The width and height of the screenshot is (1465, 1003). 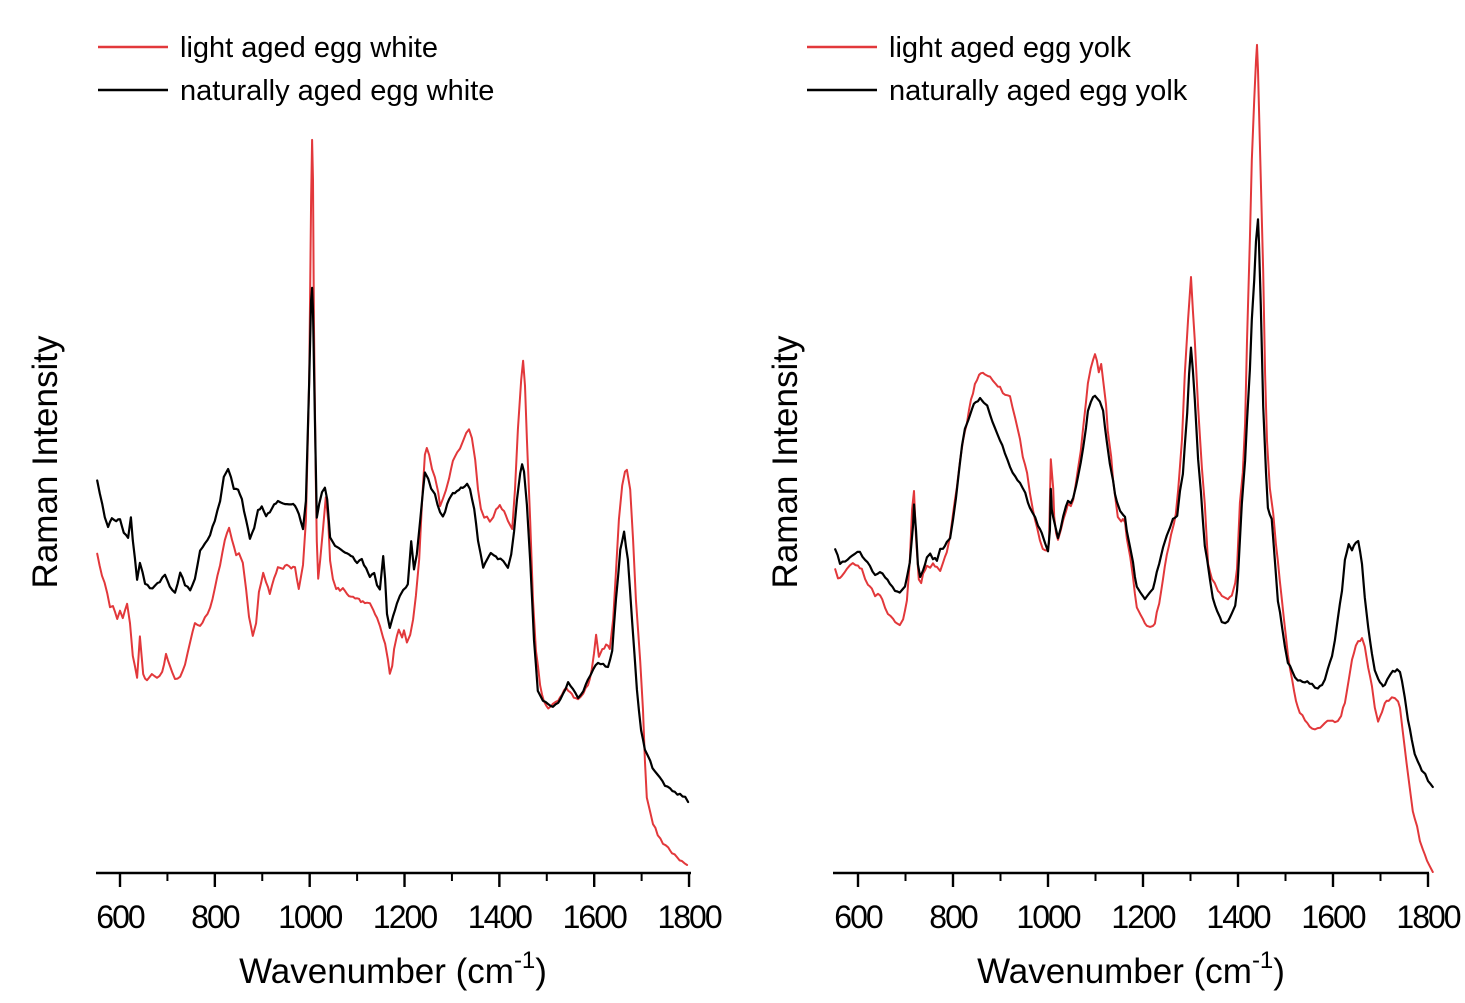 I want to click on legend-label-naturally-aged-egg-white: naturally aged egg white, so click(x=337, y=91).